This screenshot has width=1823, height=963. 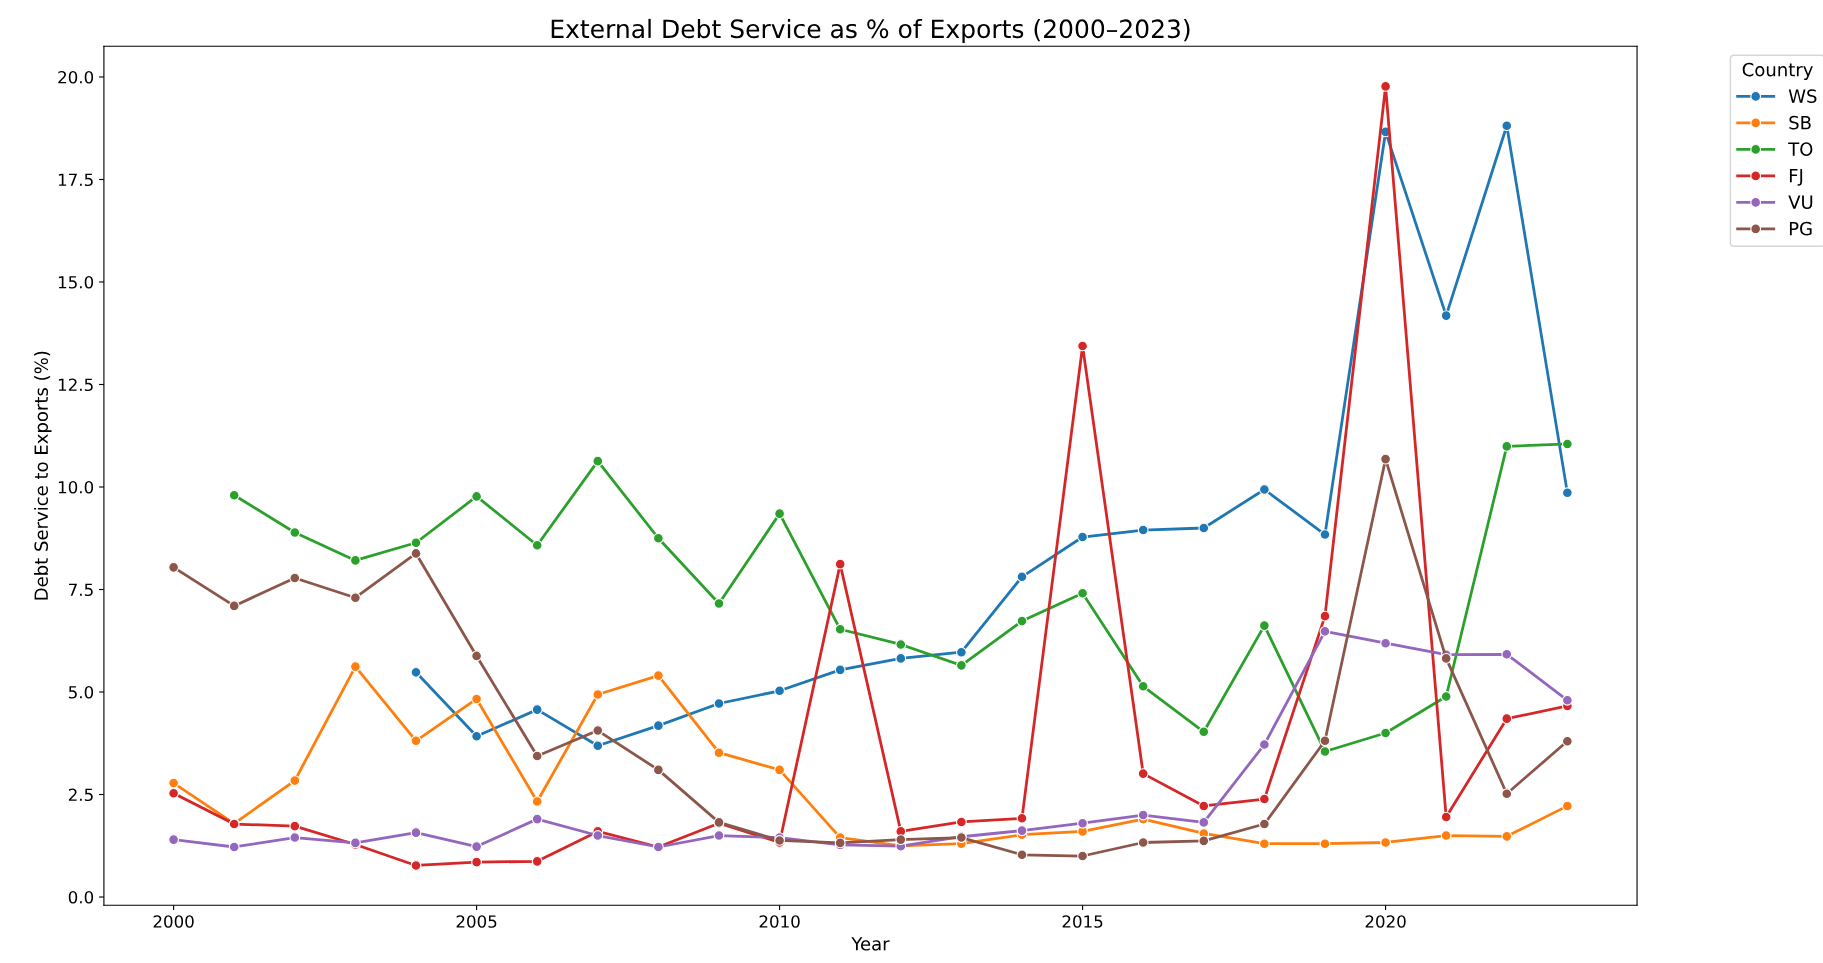 I want to click on x-tick-label: 2005, so click(x=476, y=921).